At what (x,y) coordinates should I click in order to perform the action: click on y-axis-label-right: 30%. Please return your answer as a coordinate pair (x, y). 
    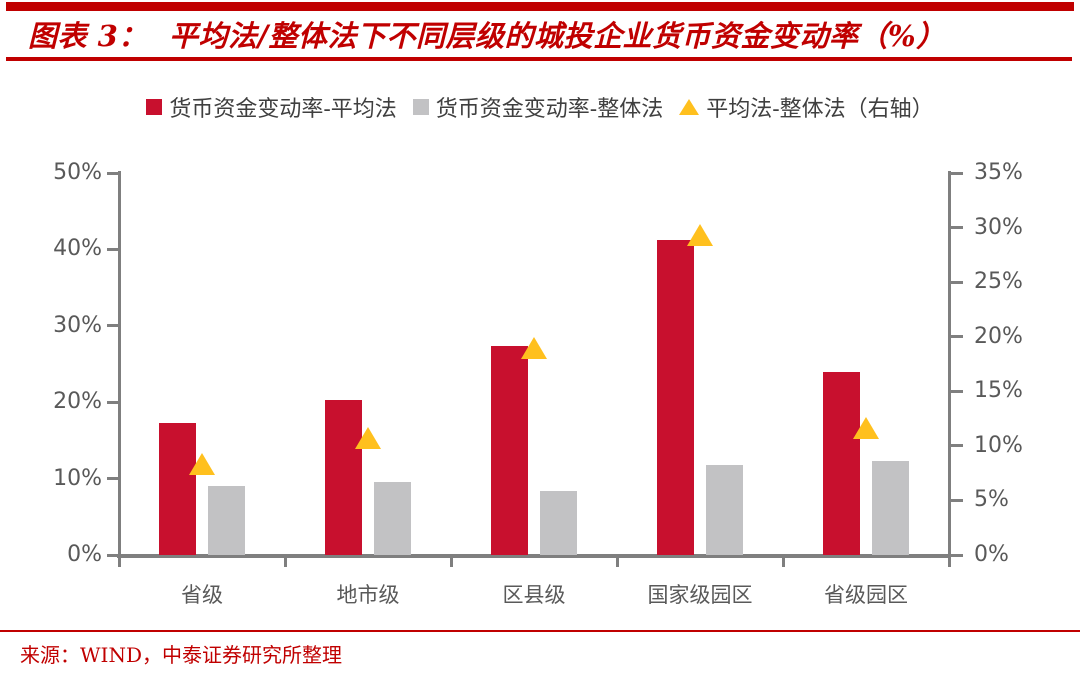
    Looking at the image, I should click on (998, 227).